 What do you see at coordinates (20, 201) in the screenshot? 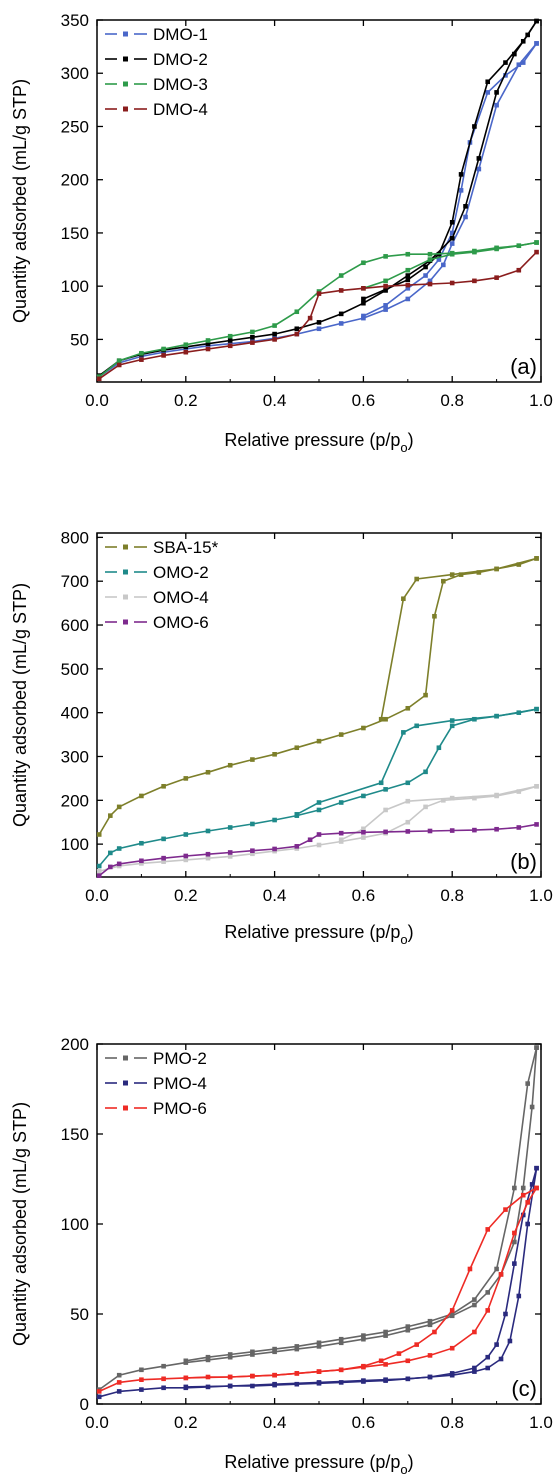
I see `y-axis-title: Quantity adsorbed (mL/g STP)` at bounding box center [20, 201].